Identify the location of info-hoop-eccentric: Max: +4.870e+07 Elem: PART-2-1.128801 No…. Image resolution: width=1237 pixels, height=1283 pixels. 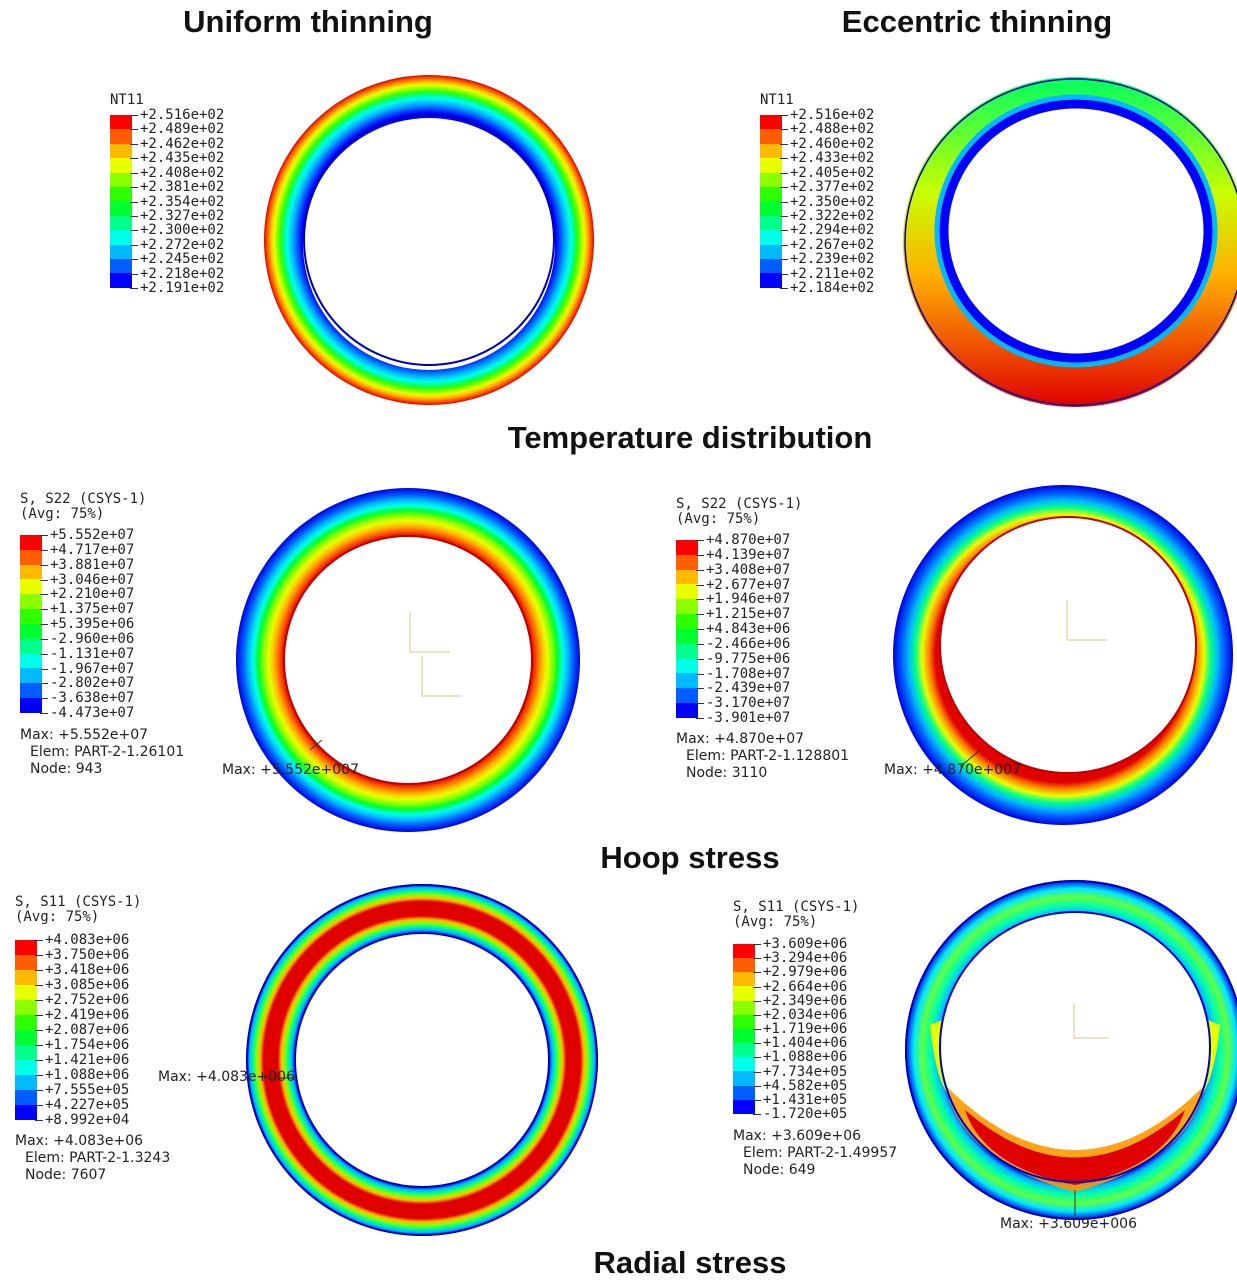
(762, 756).